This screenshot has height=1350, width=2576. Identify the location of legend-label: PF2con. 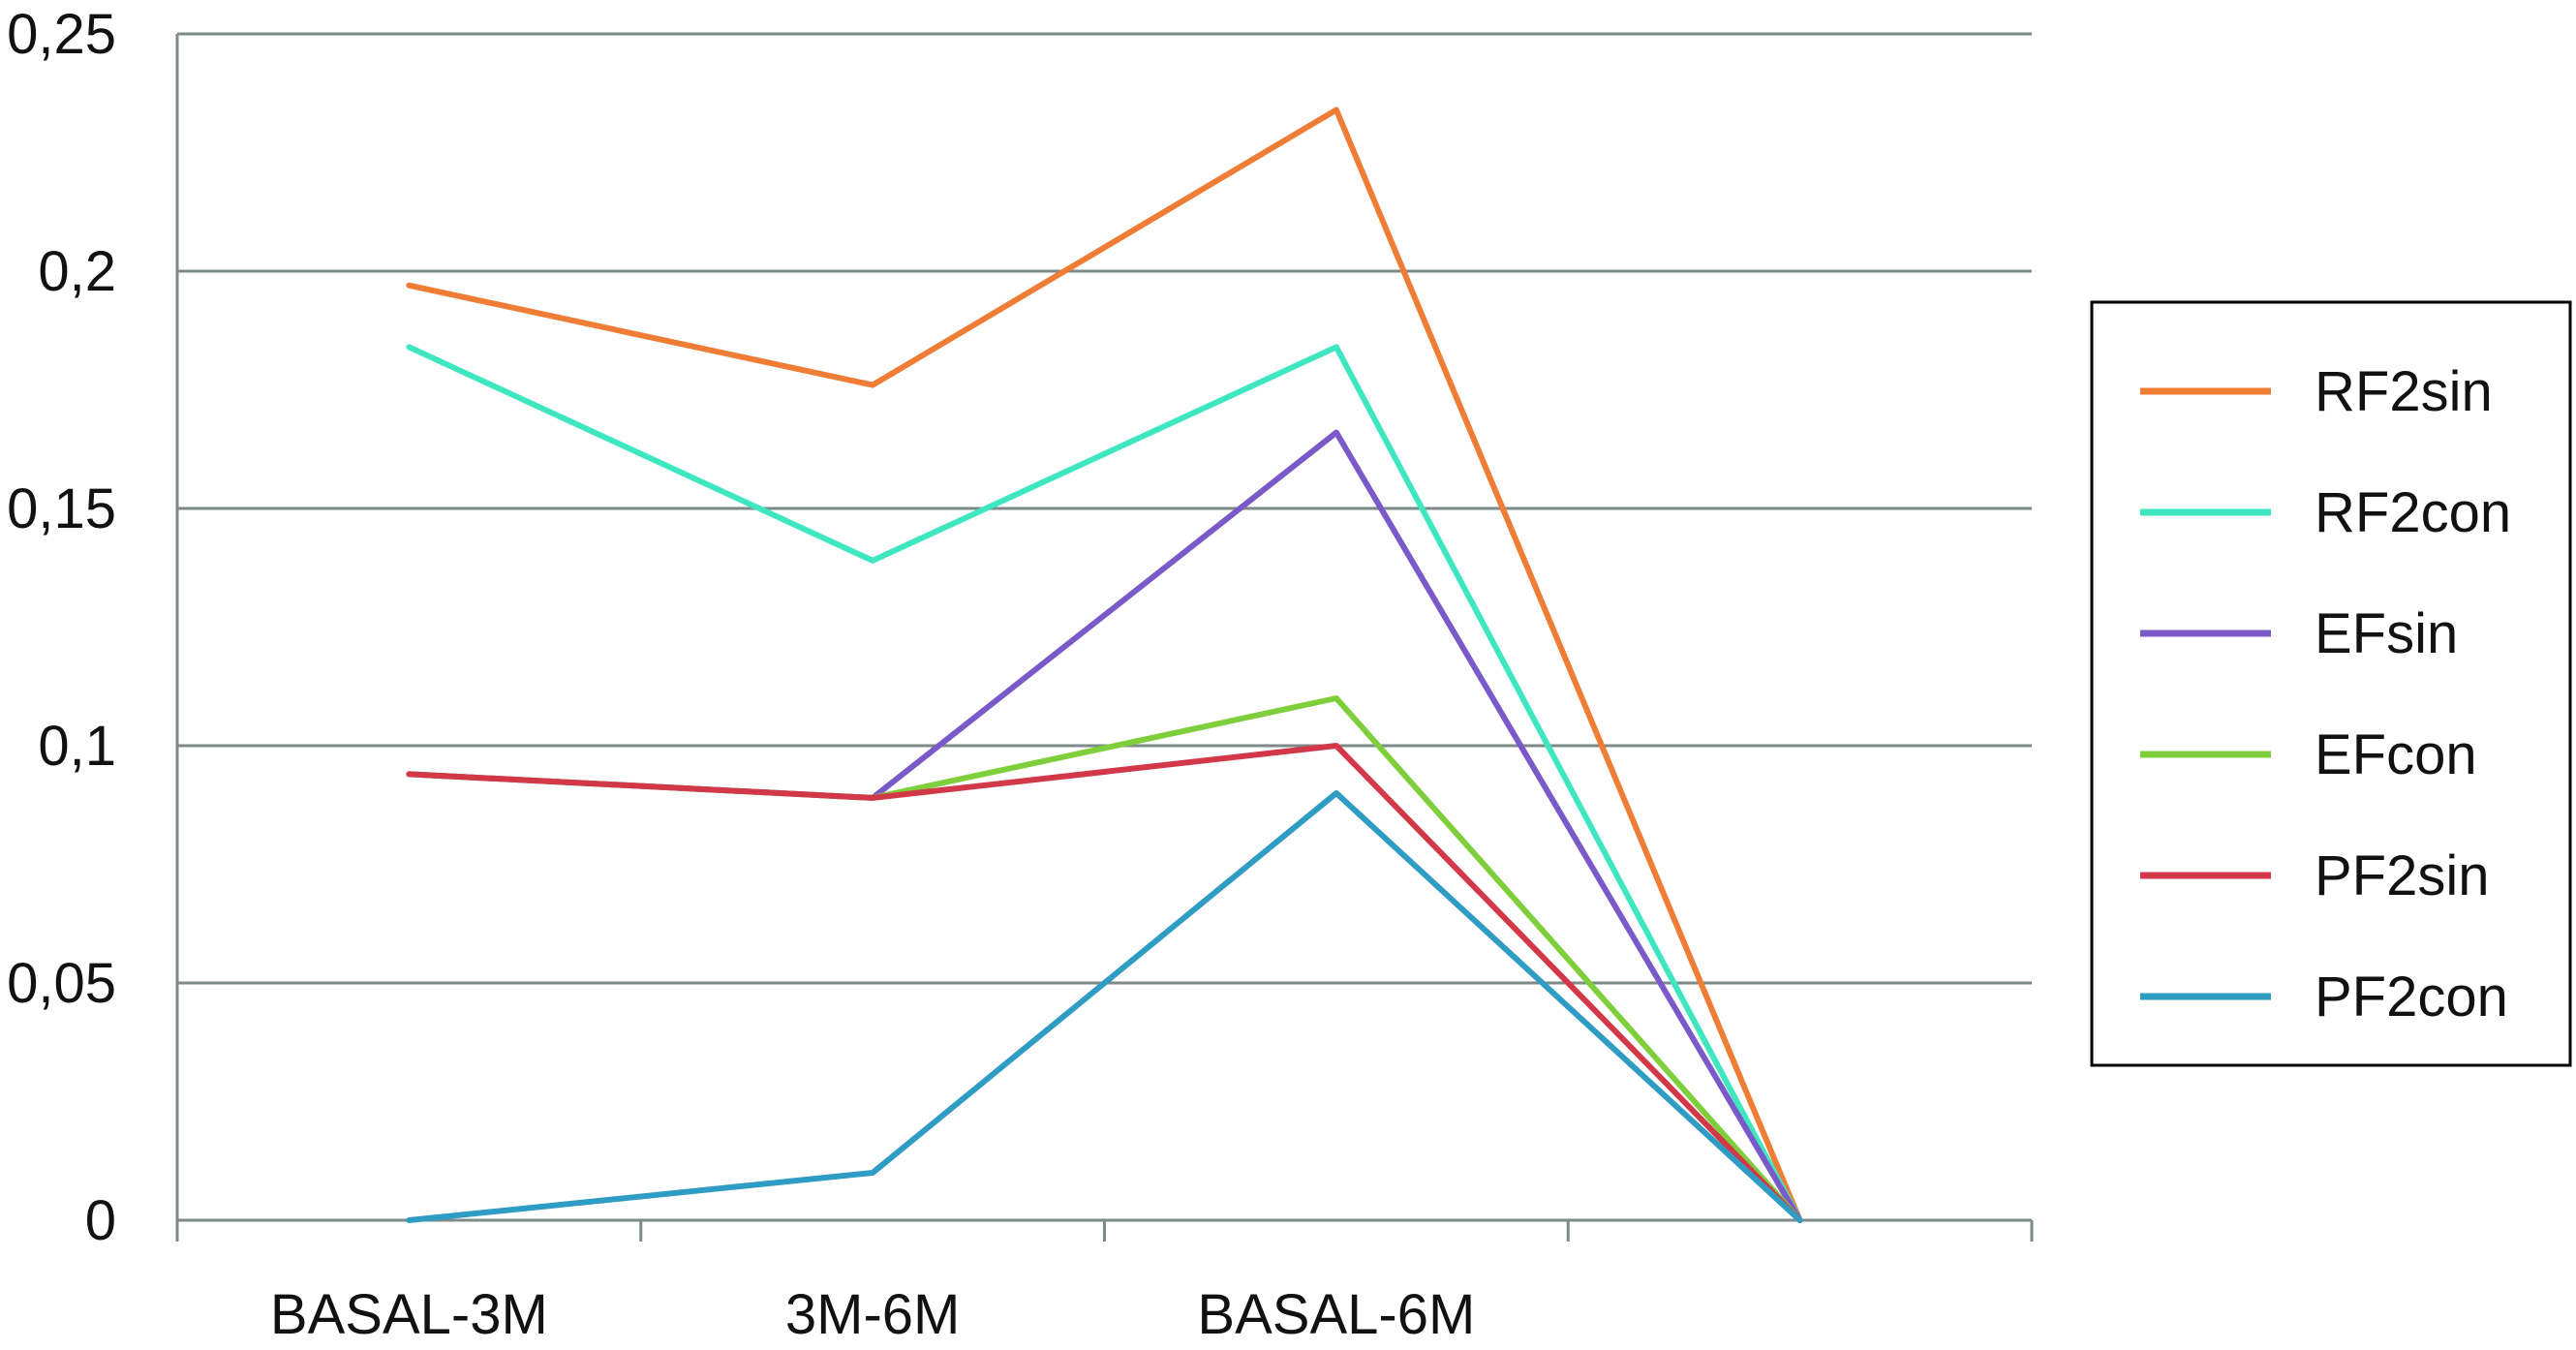
(2411, 997).